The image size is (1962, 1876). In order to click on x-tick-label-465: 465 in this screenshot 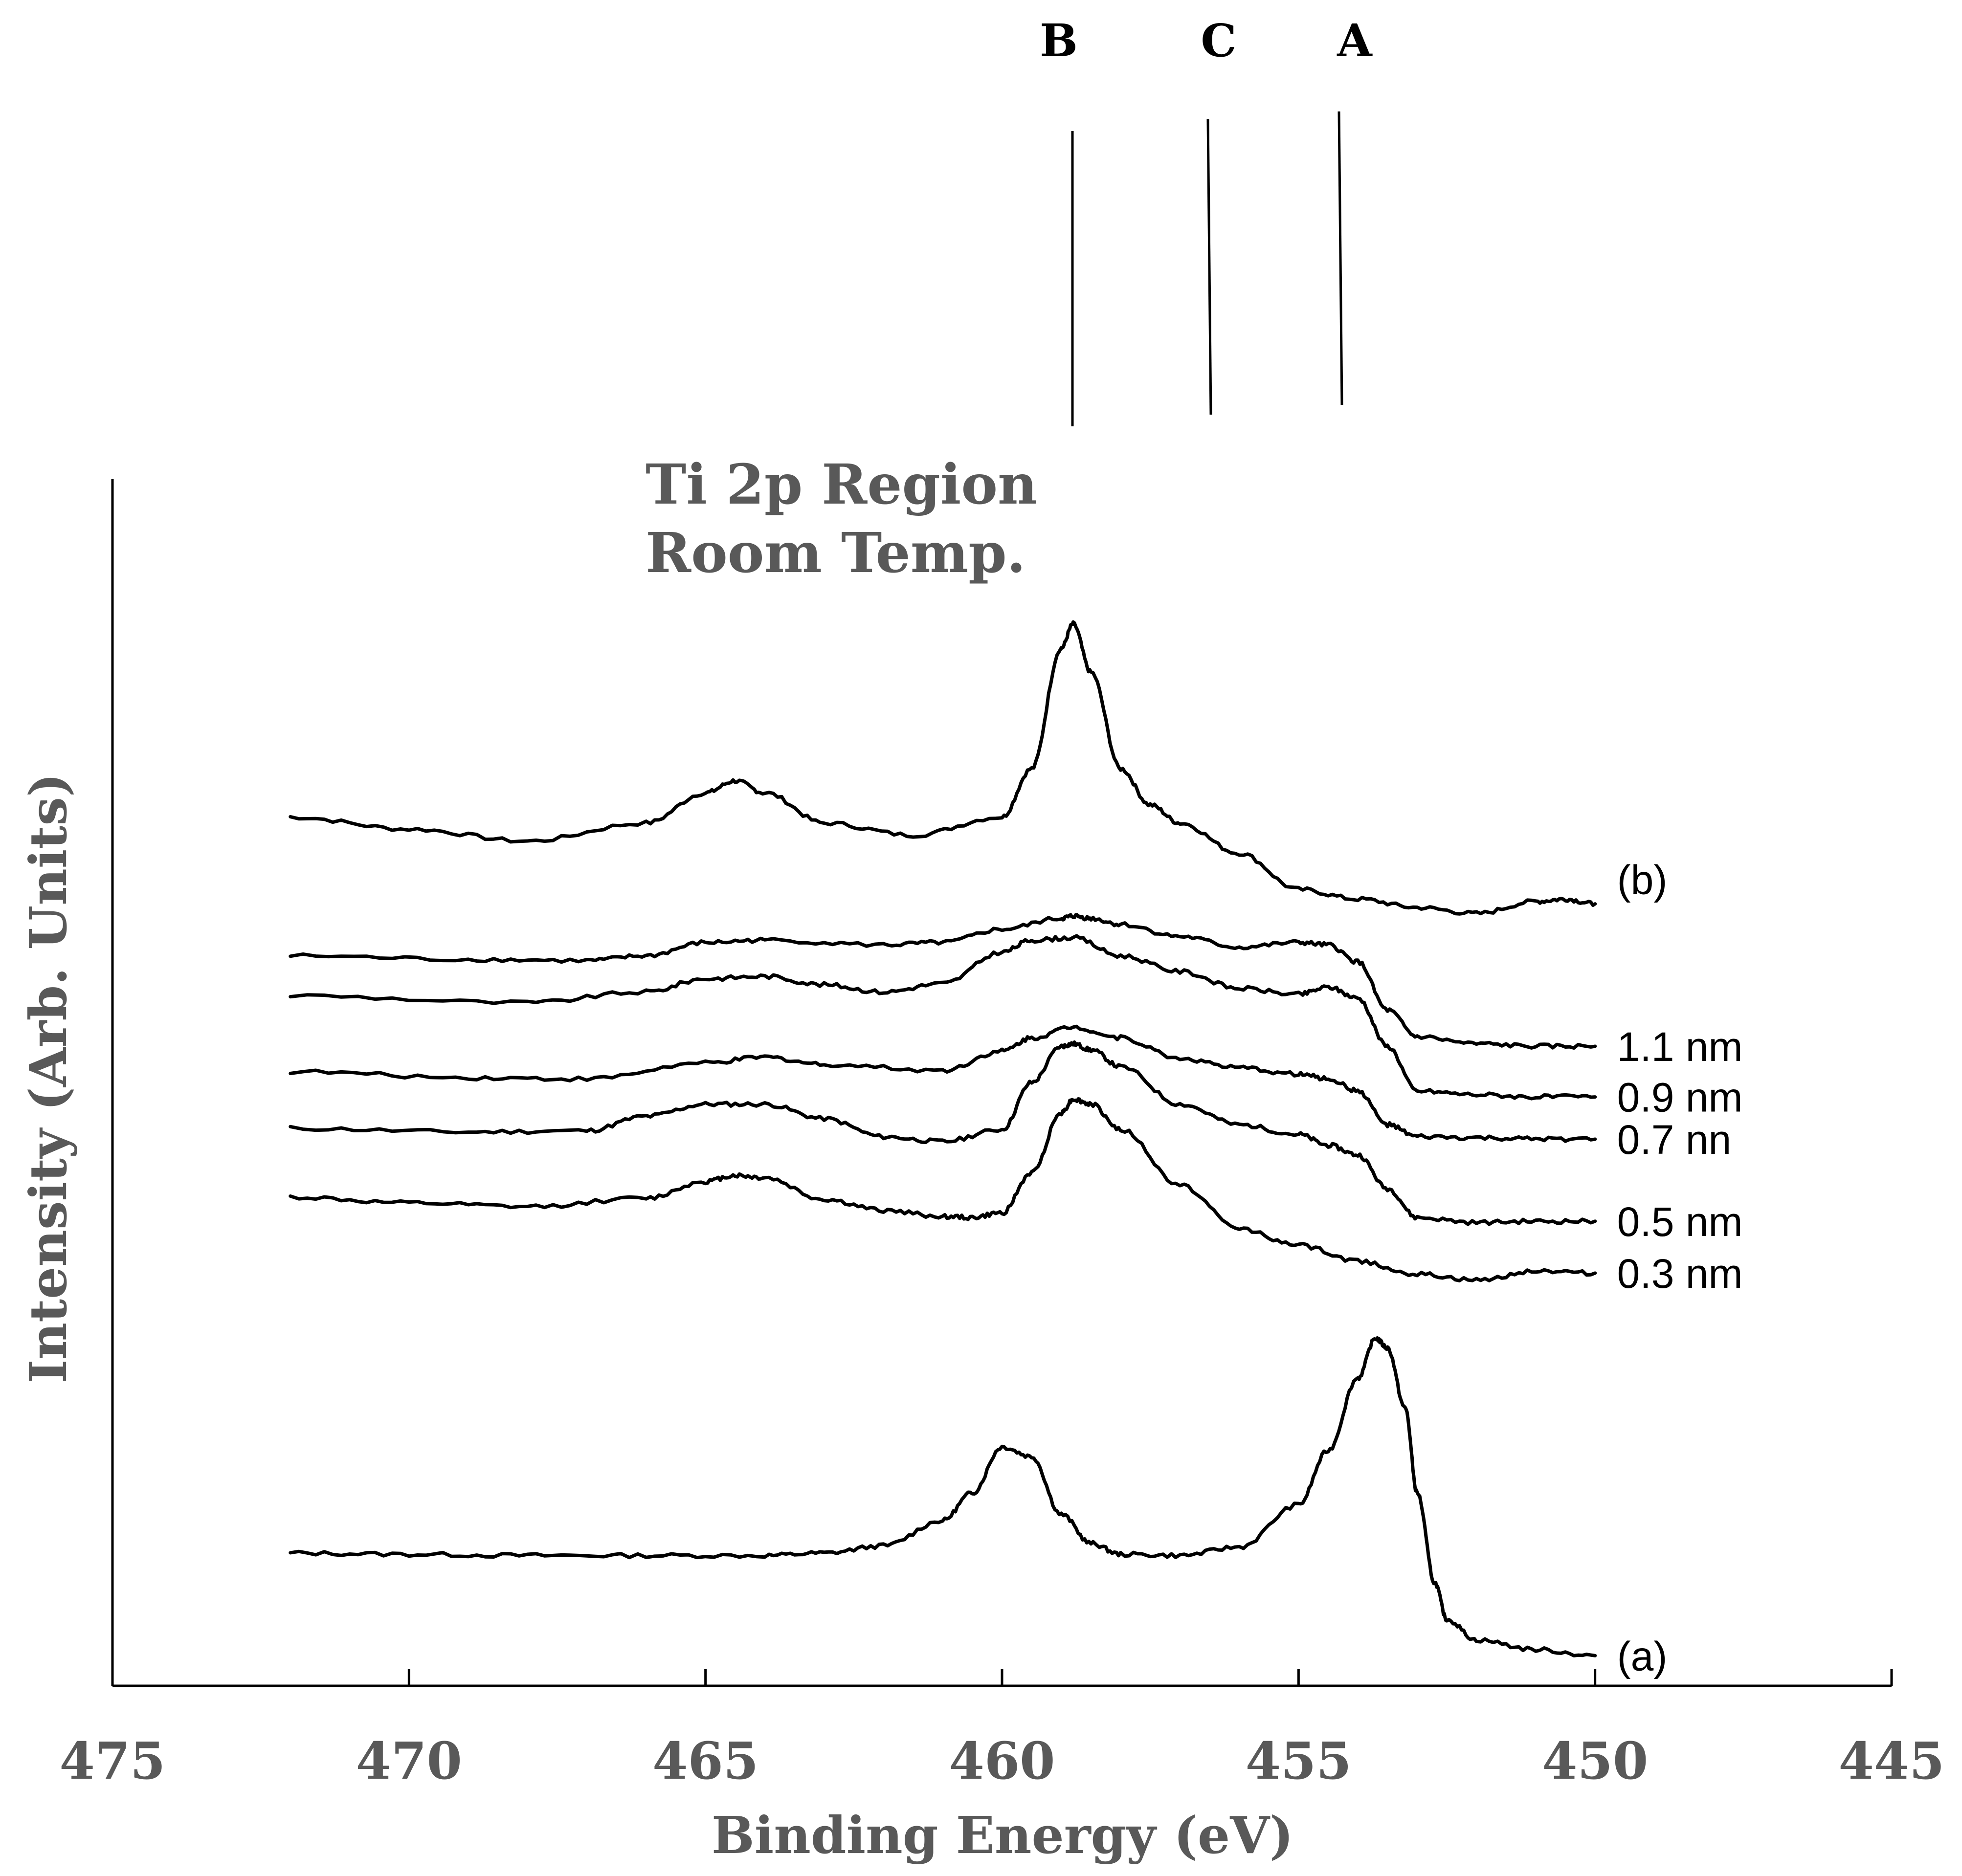, I will do `click(705, 1761)`.